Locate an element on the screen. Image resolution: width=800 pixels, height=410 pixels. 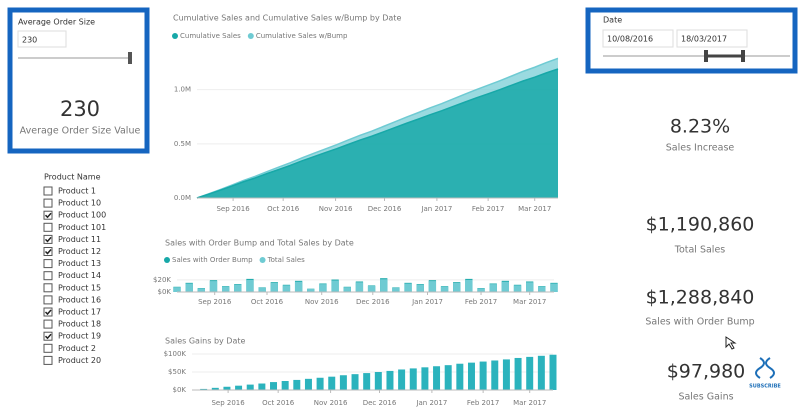
x-tick-label: Nov 2016 is located at coordinates (331, 403).